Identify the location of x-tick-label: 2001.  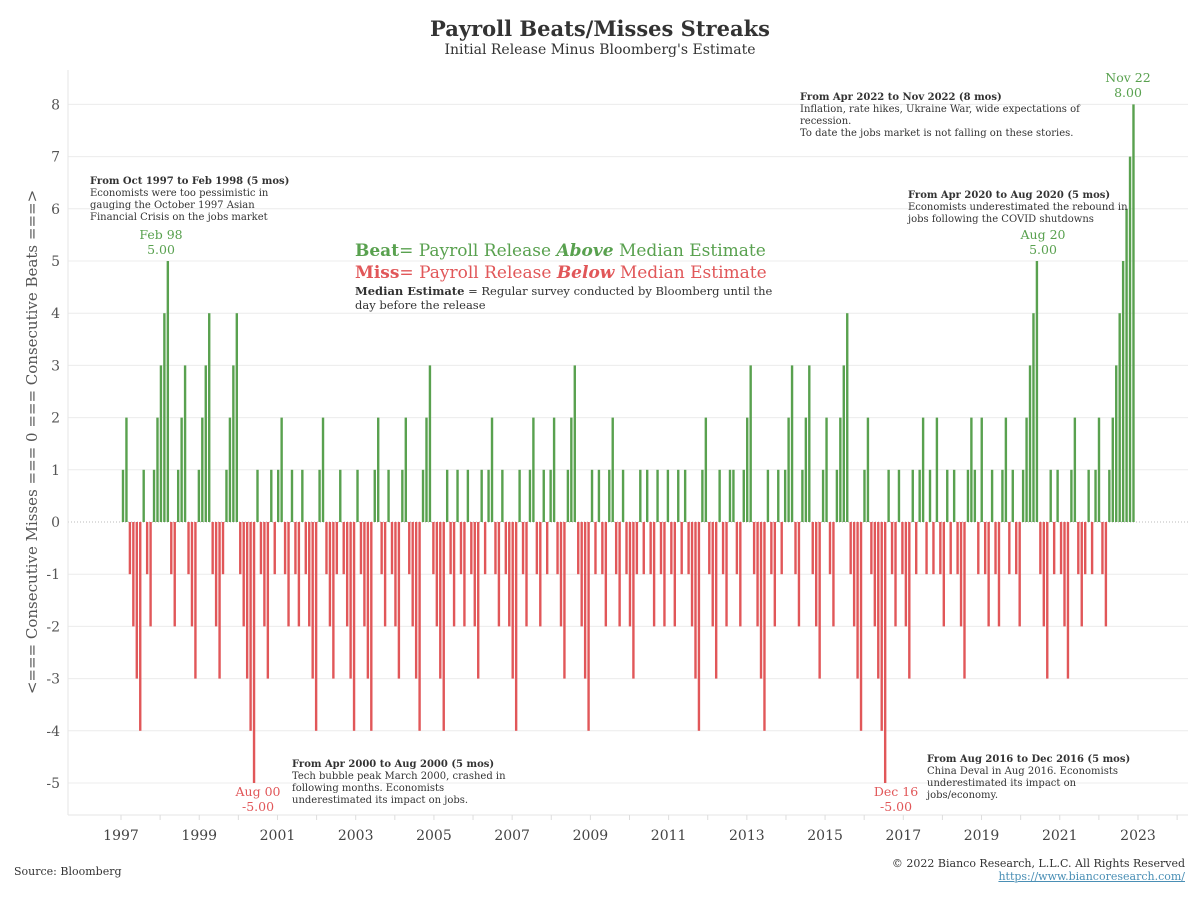
(278, 836).